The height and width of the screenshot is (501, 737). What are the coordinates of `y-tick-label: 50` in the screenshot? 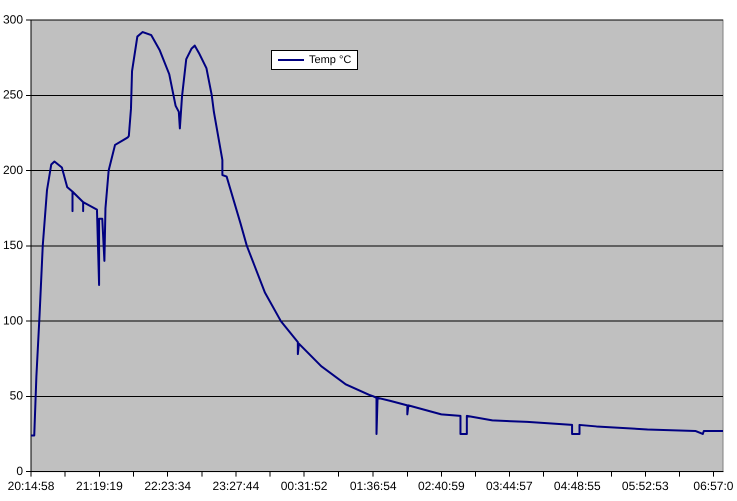 It's located at (17, 395).